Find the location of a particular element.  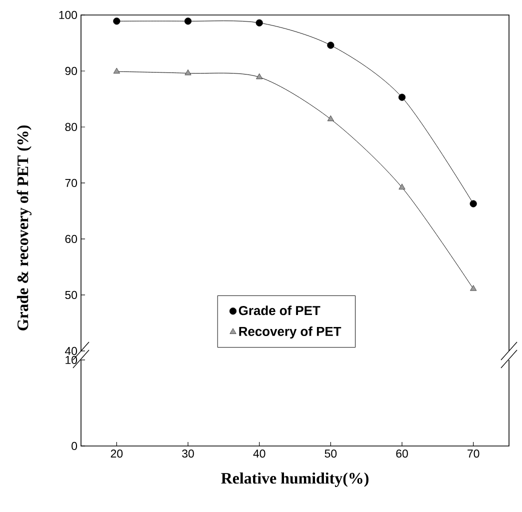

y-tick-label: 90 is located at coordinates (71, 71).